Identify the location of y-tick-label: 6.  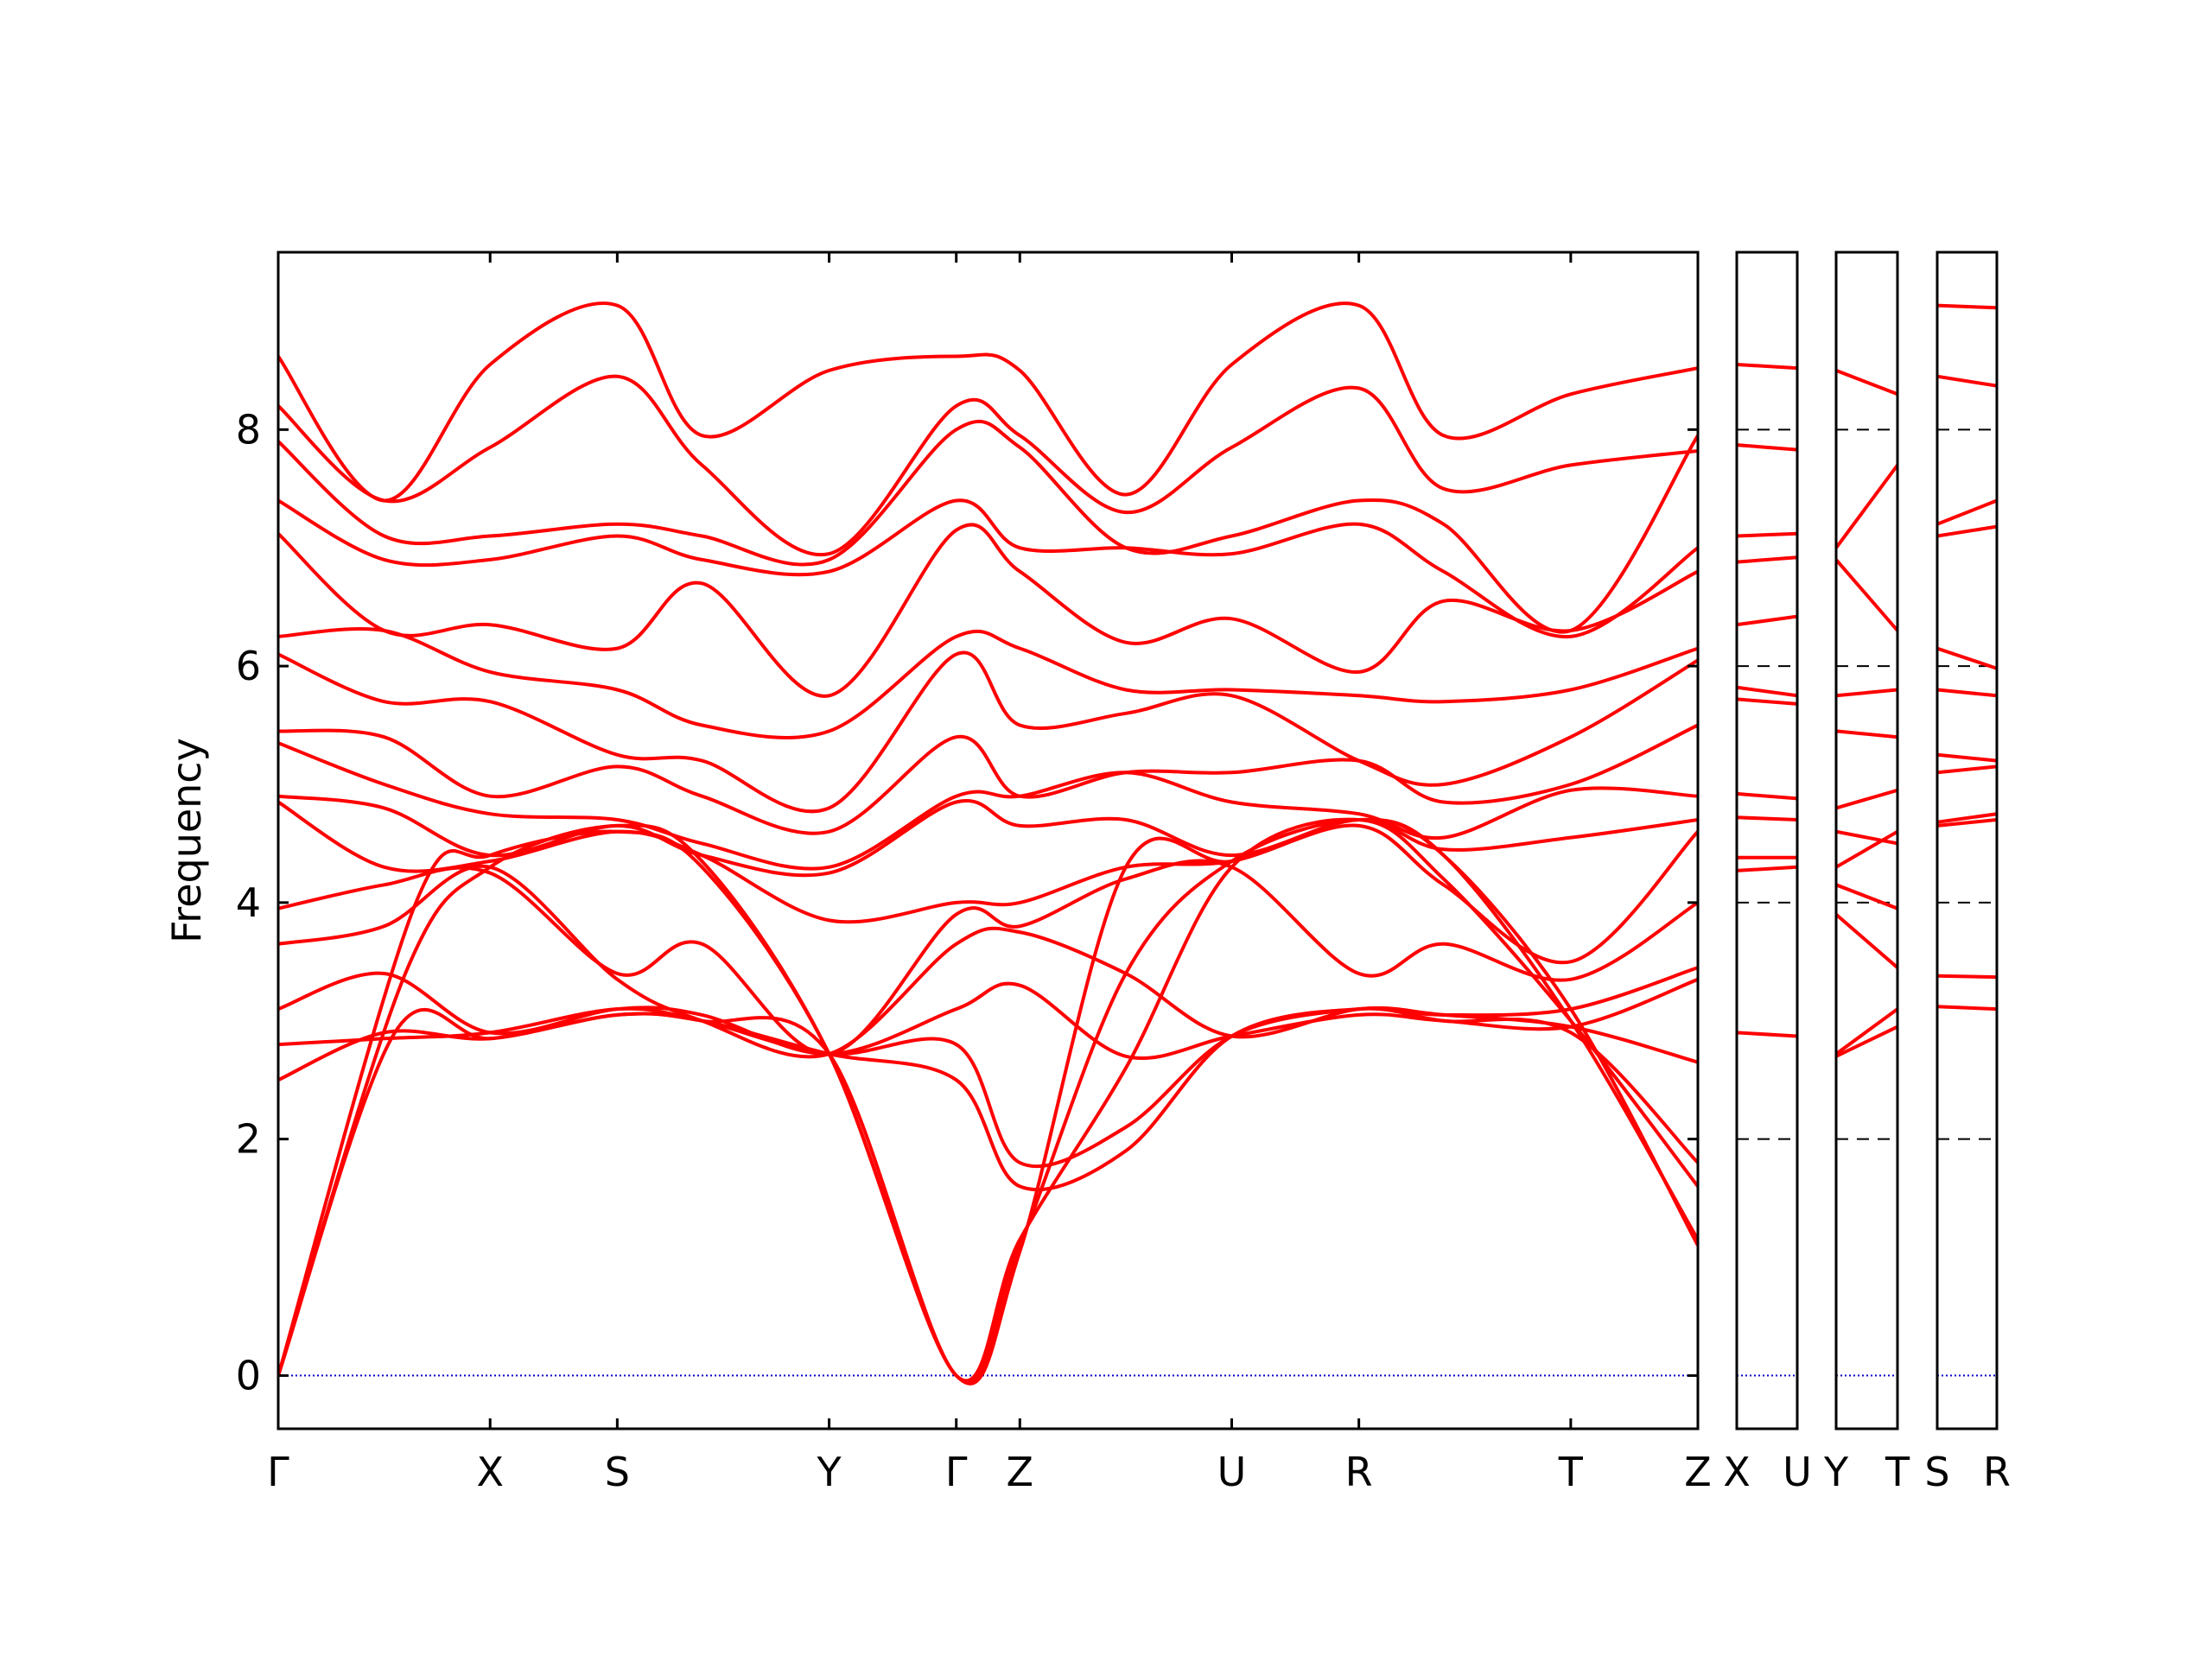
(248, 666).